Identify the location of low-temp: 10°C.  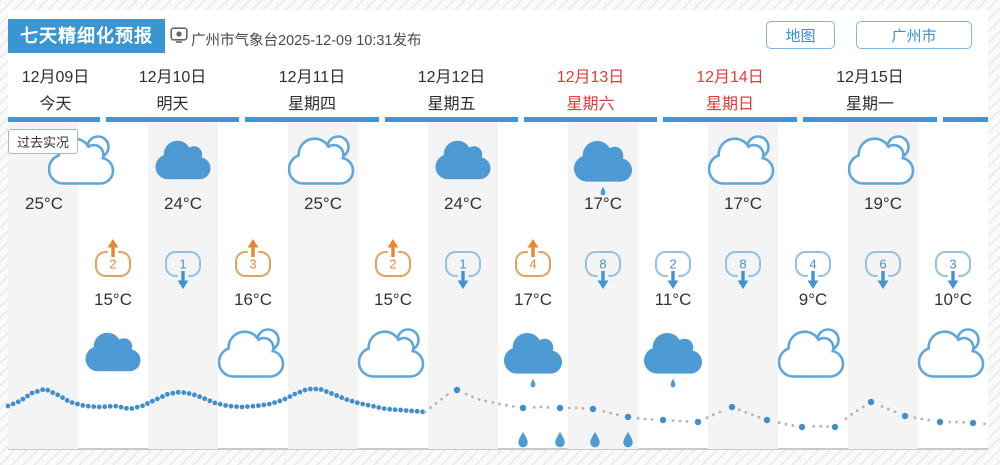
(953, 299).